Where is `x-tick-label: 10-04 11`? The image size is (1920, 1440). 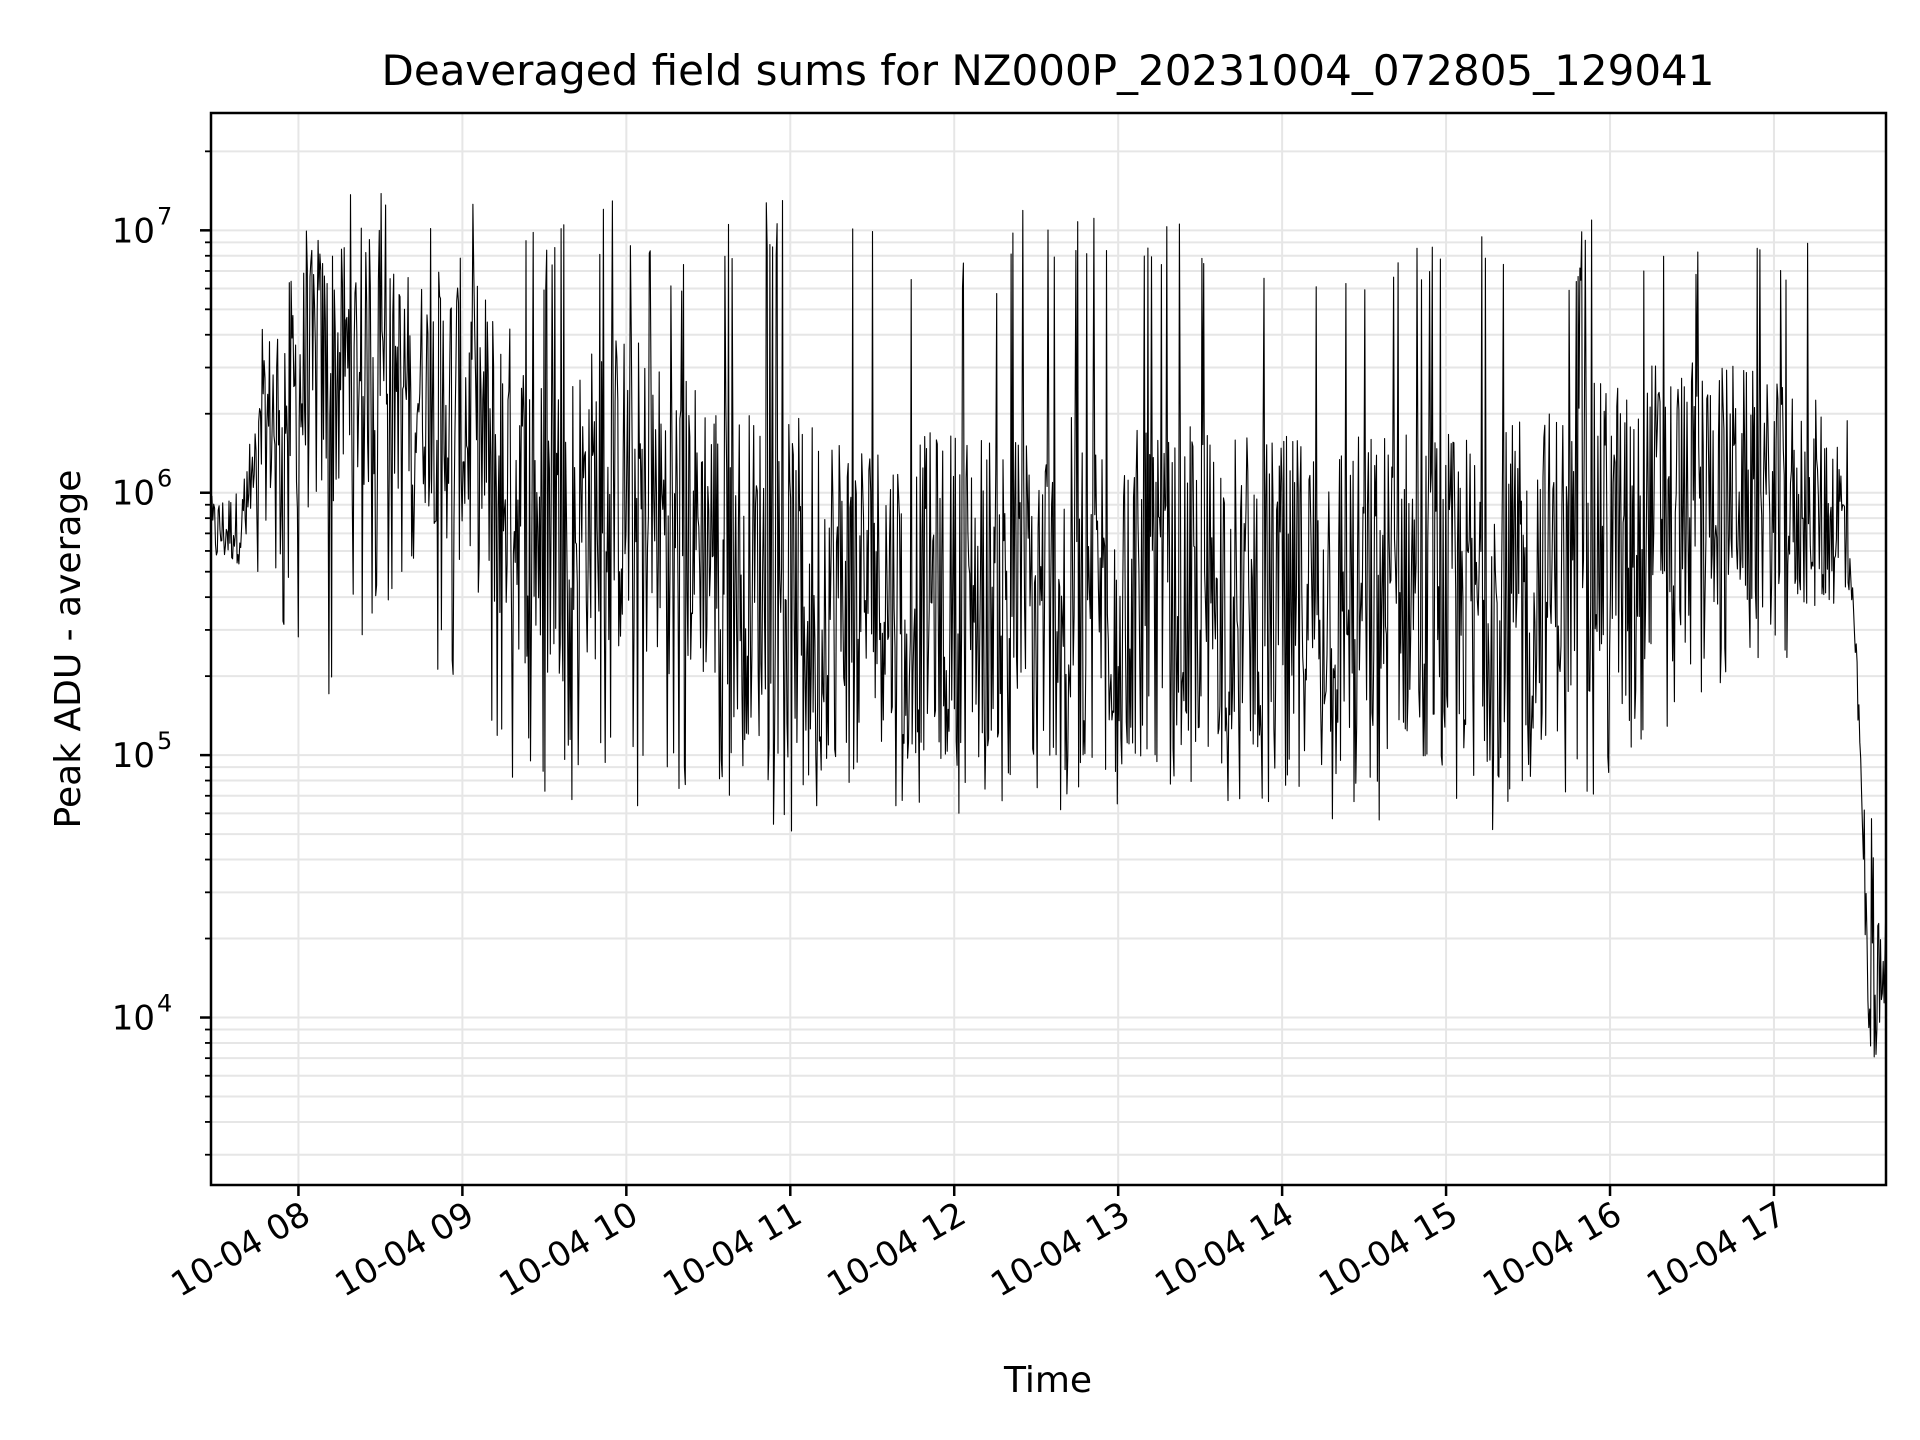 x-tick-label: 10-04 11 is located at coordinates (732, 1249).